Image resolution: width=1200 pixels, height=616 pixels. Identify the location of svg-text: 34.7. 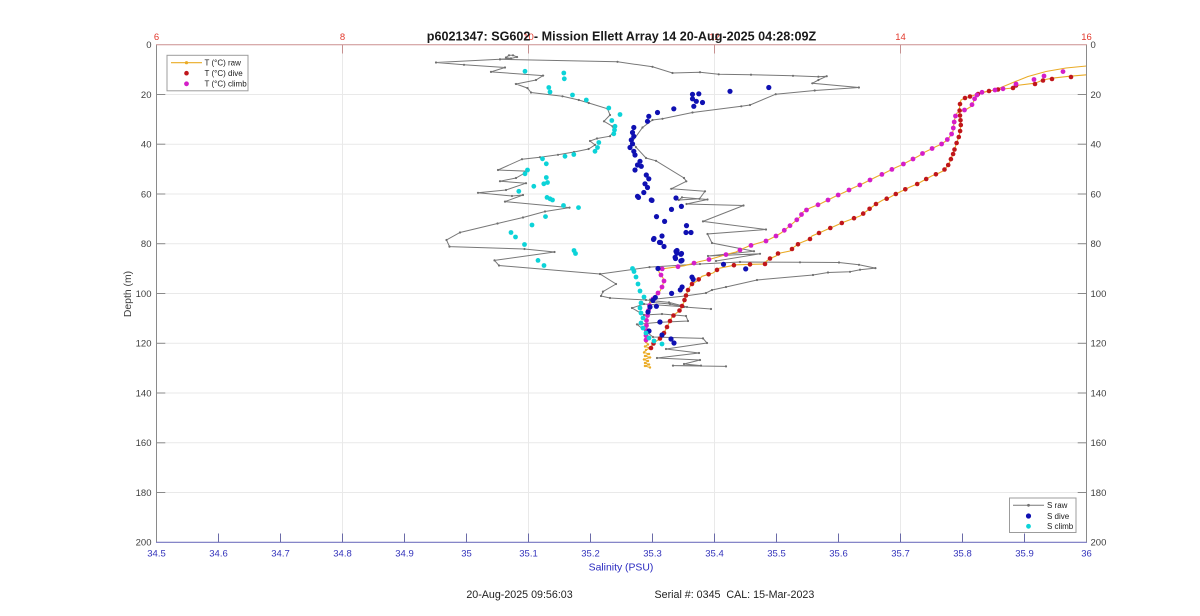
(280, 554).